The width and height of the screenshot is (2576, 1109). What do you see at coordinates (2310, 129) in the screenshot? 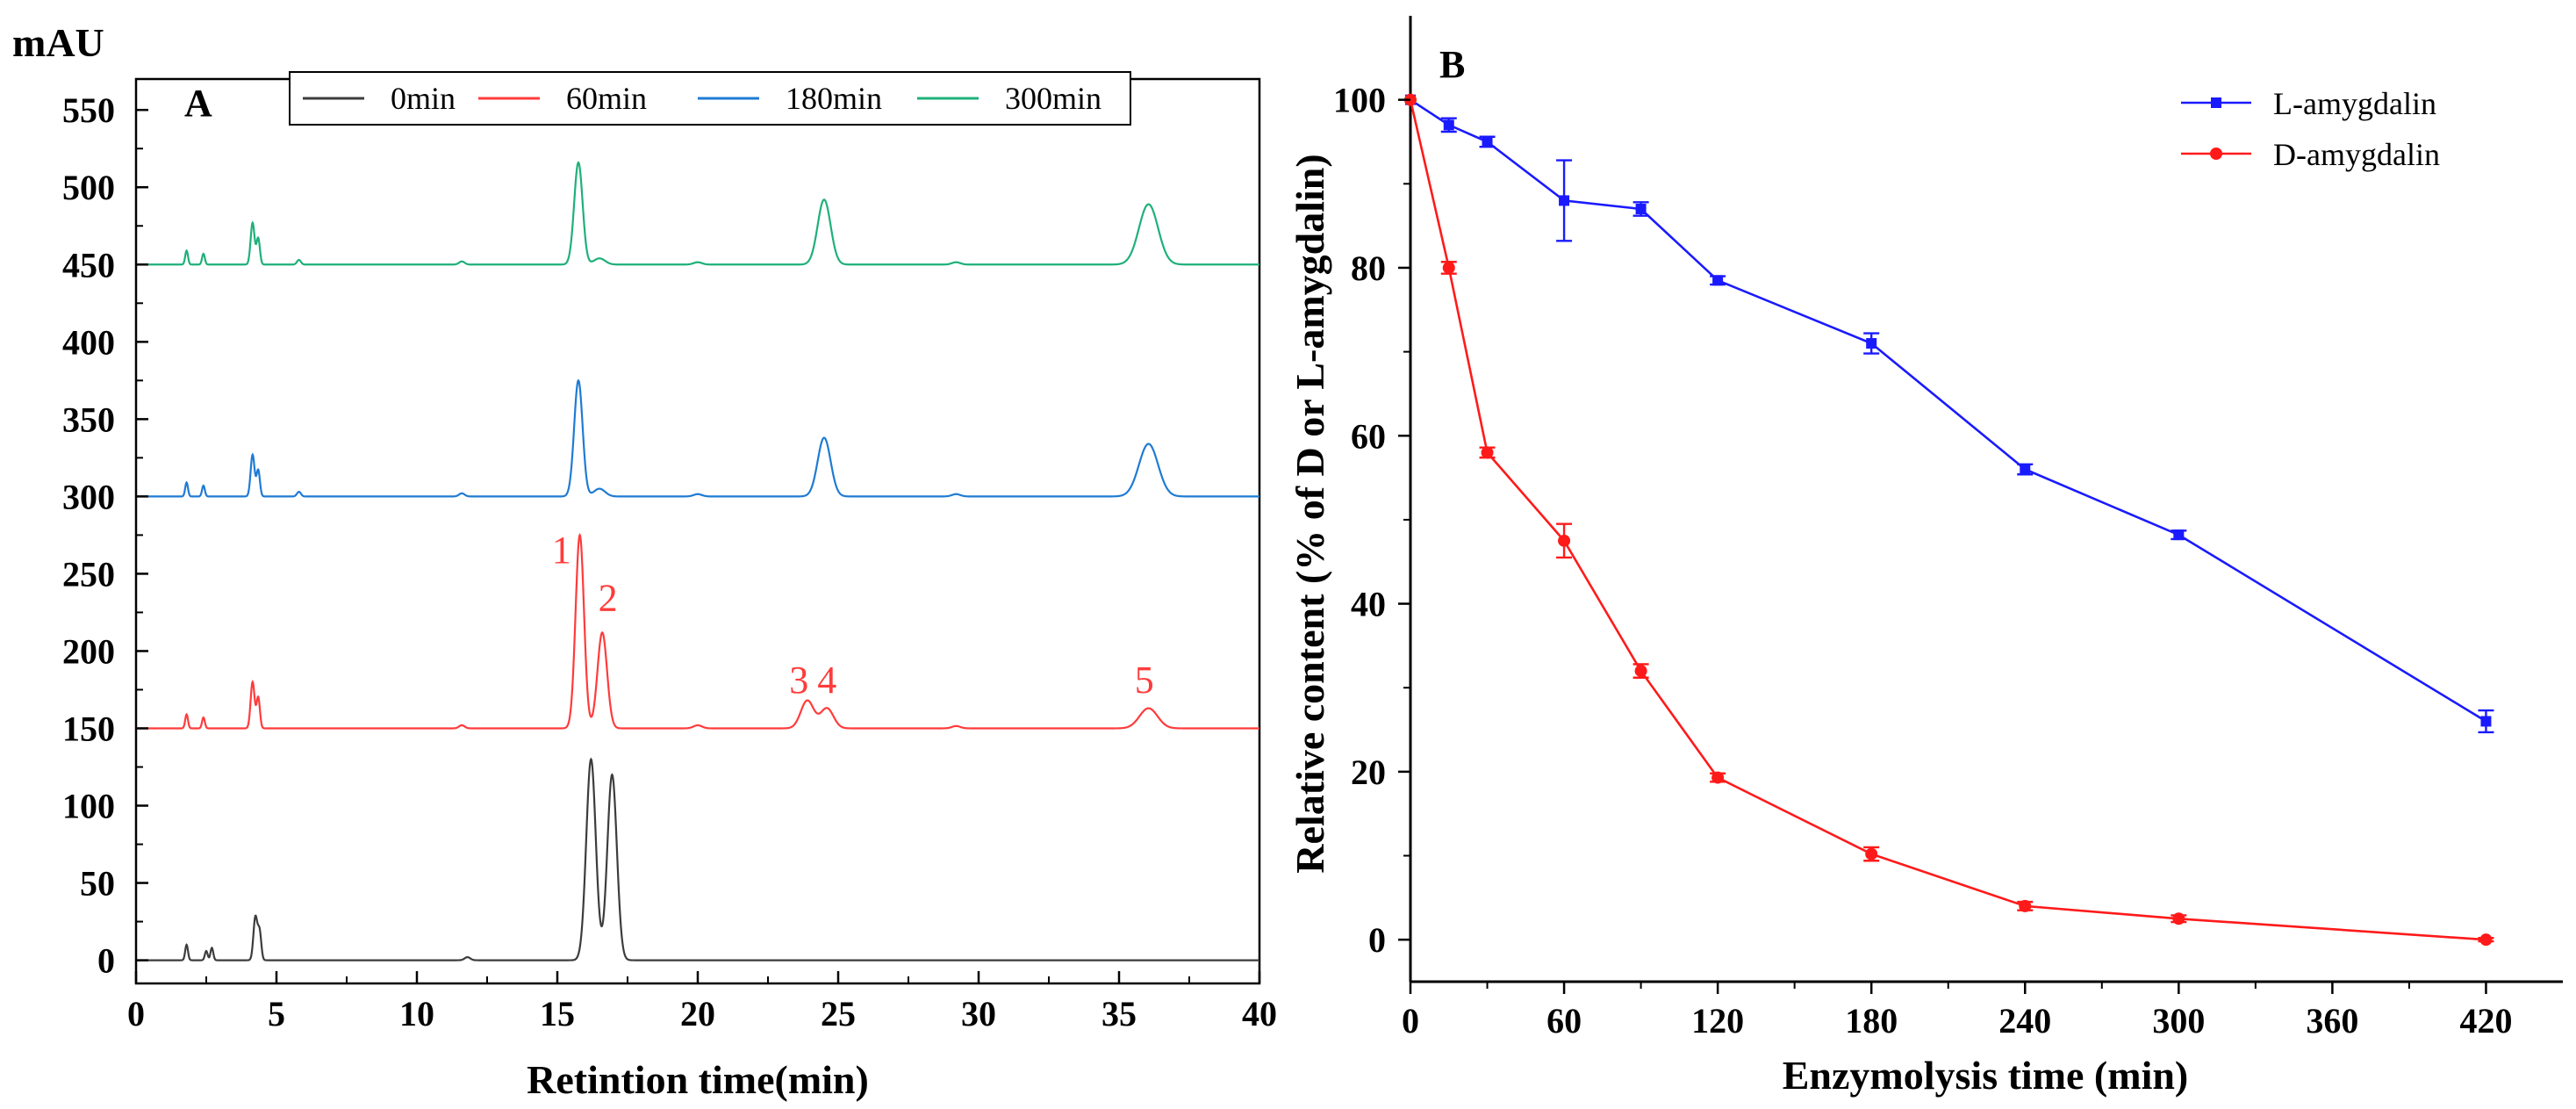
I see `panel-b-legend: L-amygdalin D-amygdalin` at bounding box center [2310, 129].